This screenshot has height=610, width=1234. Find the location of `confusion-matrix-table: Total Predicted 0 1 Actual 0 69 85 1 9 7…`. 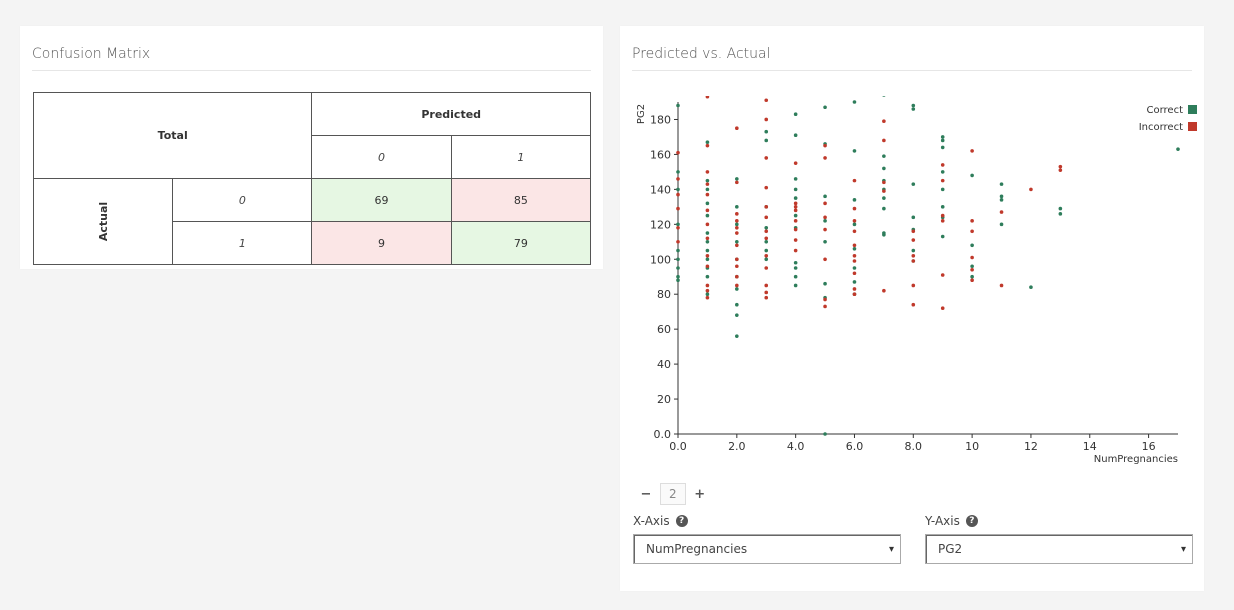

confusion-matrix-table: Total Predicted 0 1 Actual 0 69 85 1 9 7… is located at coordinates (312, 178).